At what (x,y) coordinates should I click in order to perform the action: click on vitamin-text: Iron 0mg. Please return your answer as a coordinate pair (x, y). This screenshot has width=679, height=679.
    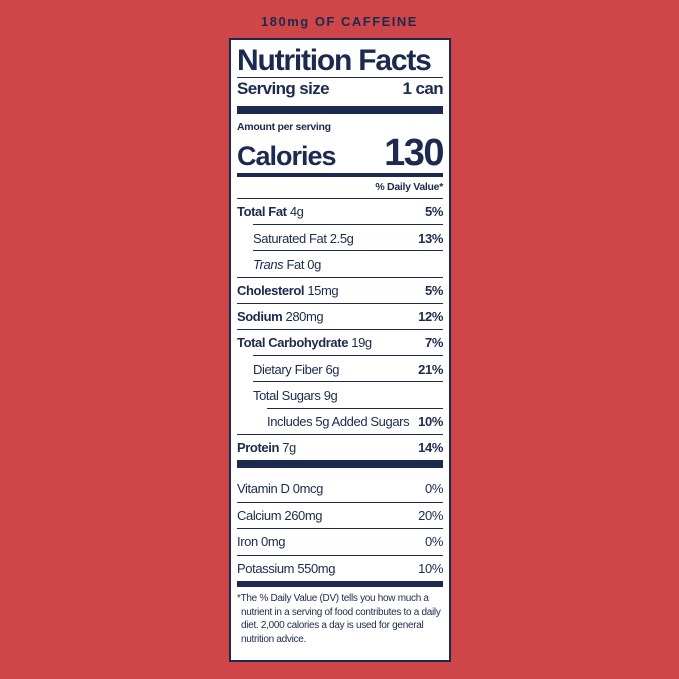
    Looking at the image, I should click on (261, 542).